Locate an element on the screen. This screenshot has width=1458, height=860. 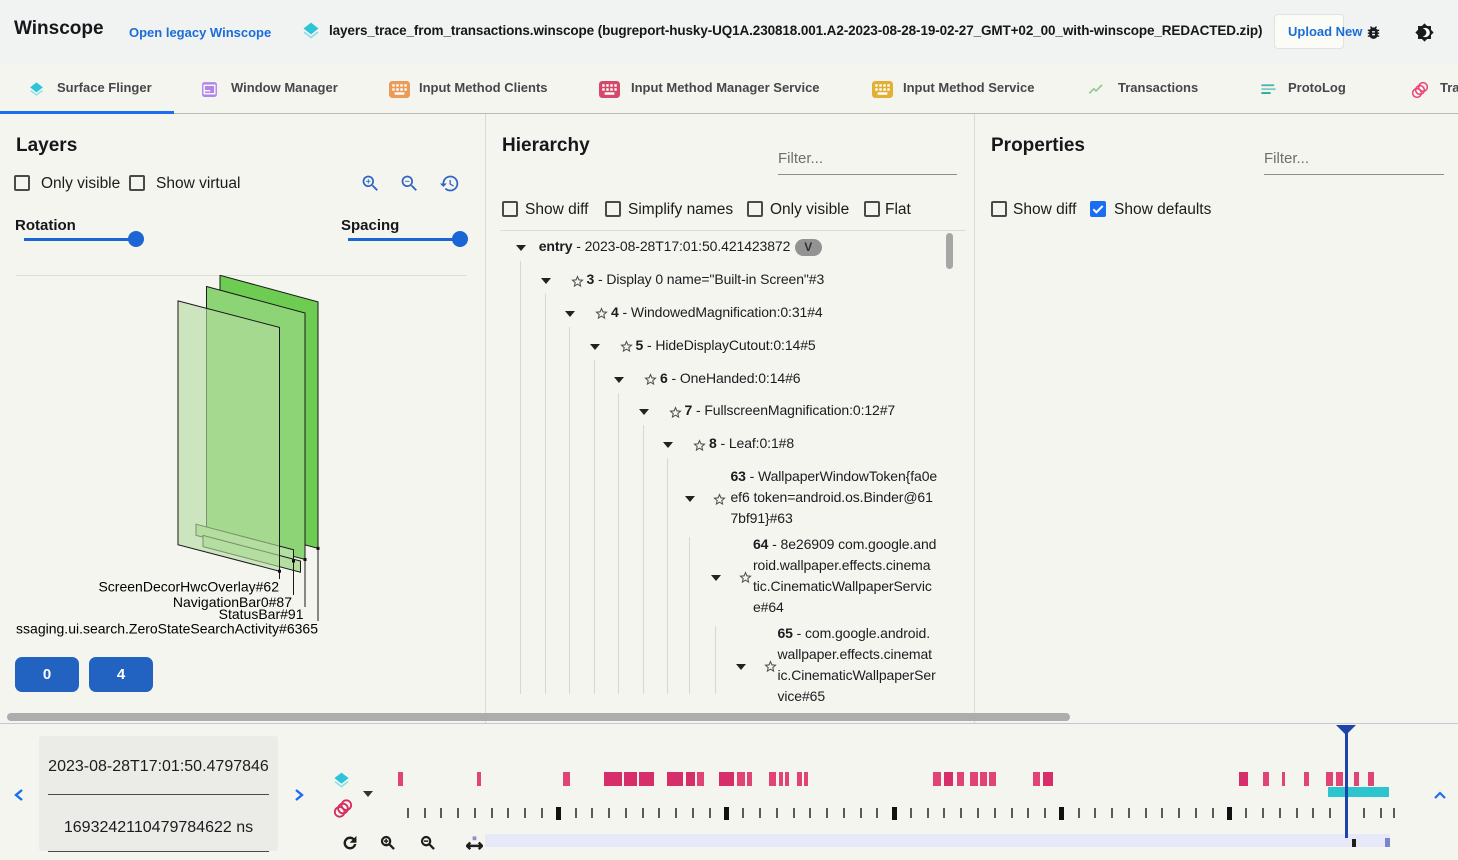
svg-text: NavigationBar0#87 is located at coordinates (232, 602).